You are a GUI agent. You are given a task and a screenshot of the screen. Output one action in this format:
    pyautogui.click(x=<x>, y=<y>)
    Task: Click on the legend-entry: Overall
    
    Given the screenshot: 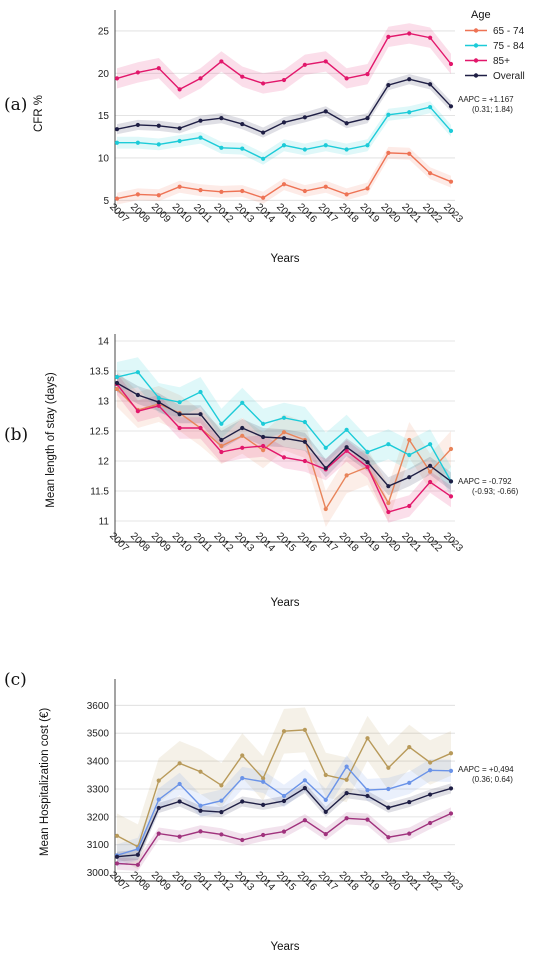 What is the action you would take?
    pyautogui.click(x=509, y=76)
    